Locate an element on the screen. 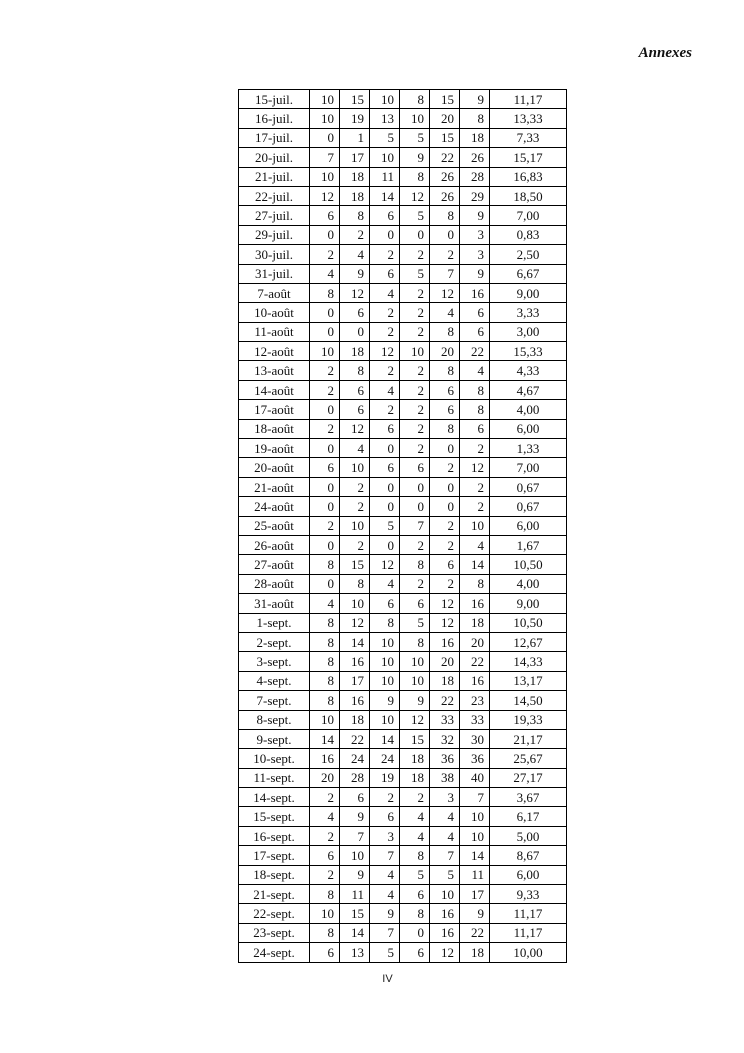 The height and width of the screenshot is (1053, 744). value-cell: 20 is located at coordinates (474, 642).